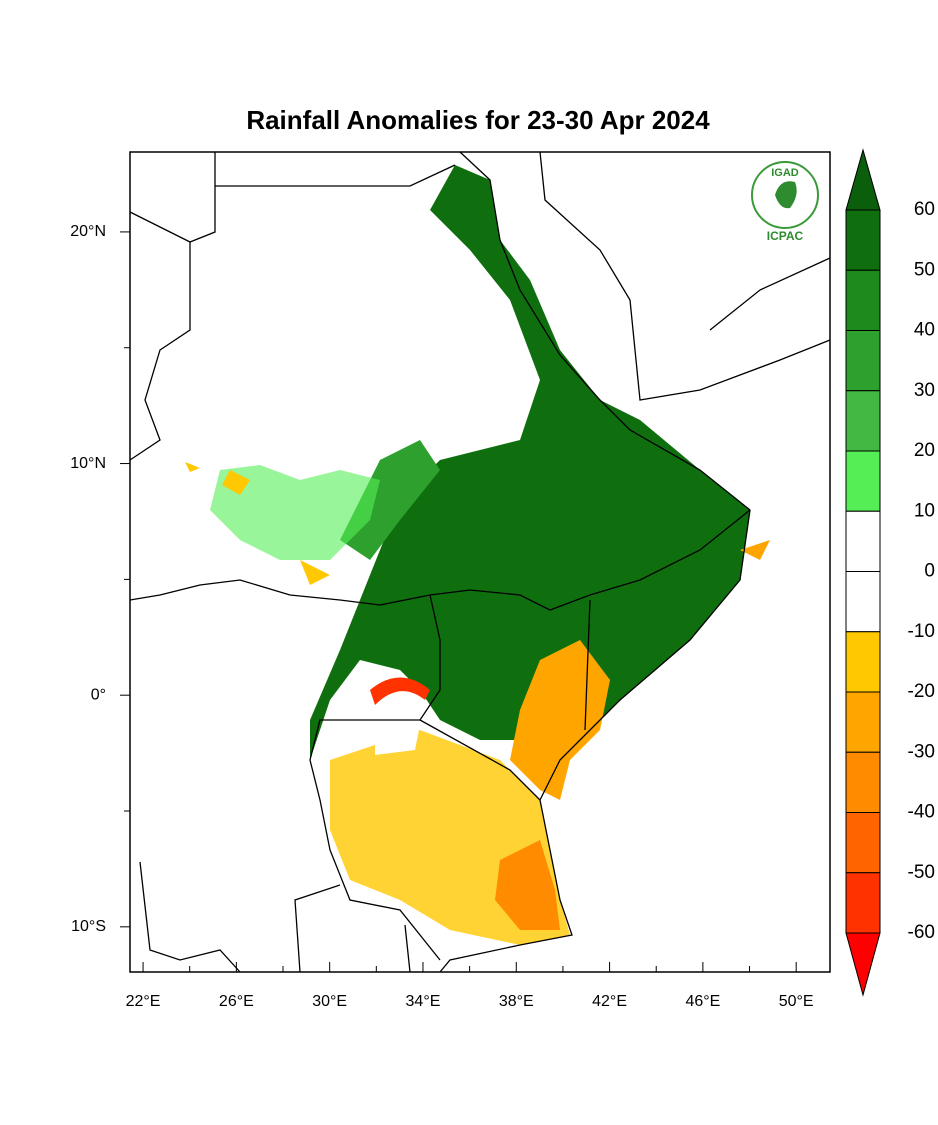  Describe the element at coordinates (890, 572) in the screenshot. I see `colorbar: 60 50 40 30 20 10 0 -10 -20 -30 -40 -50 -60` at that location.